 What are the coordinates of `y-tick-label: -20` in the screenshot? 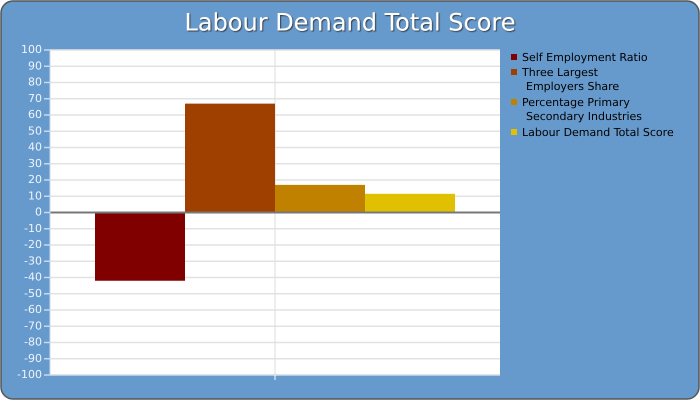 It's located at (33, 245).